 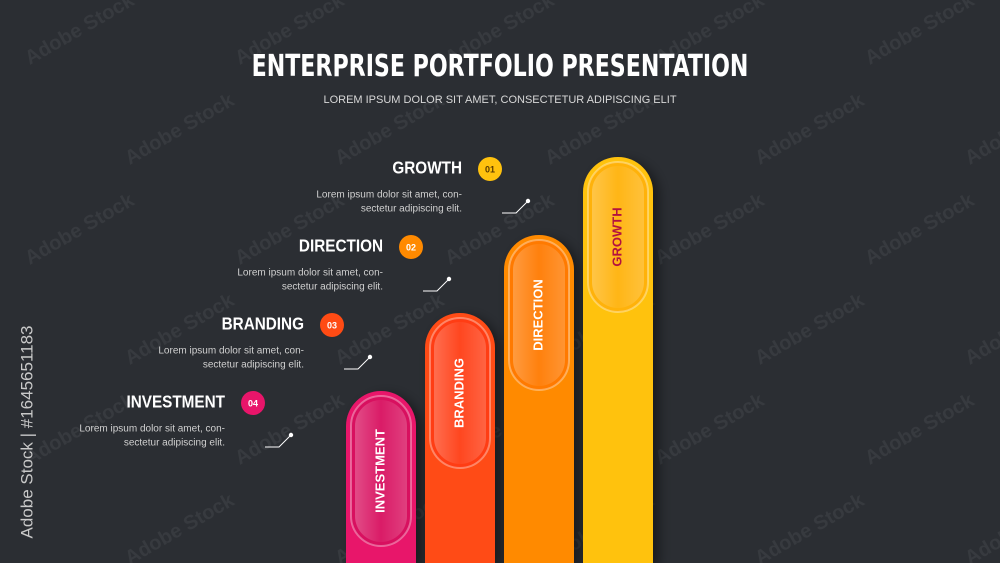 I want to click on title: ENTERPRISE PORTFOLIO PRESENTATION, so click(x=500, y=67).